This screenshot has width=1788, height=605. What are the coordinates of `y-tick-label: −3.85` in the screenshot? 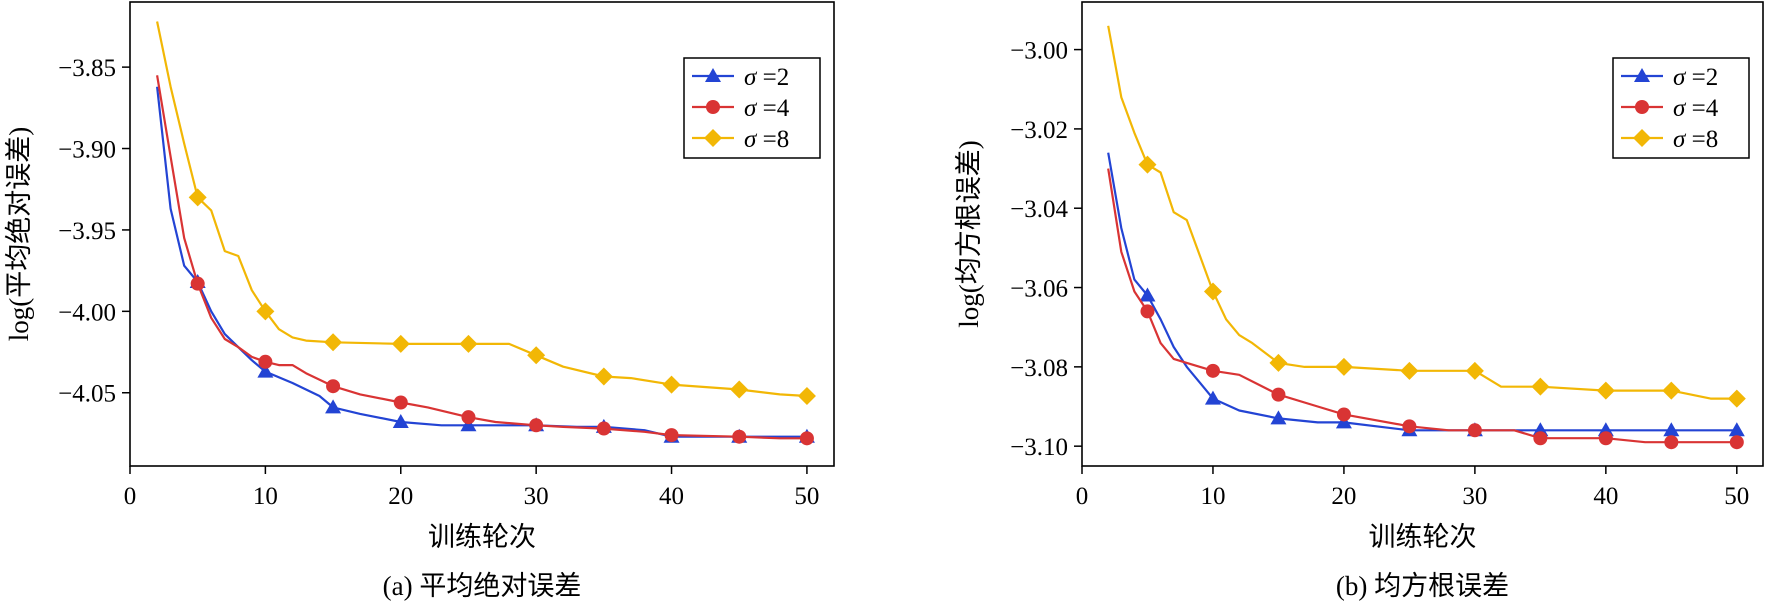 It's located at (87, 68).